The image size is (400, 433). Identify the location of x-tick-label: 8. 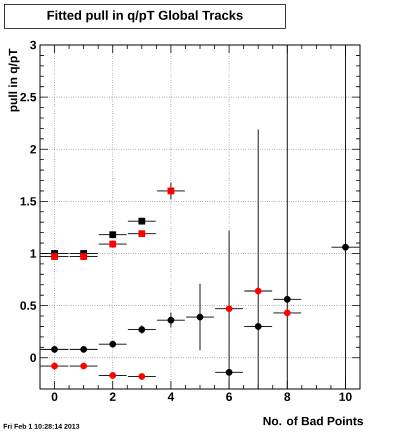
(287, 396).